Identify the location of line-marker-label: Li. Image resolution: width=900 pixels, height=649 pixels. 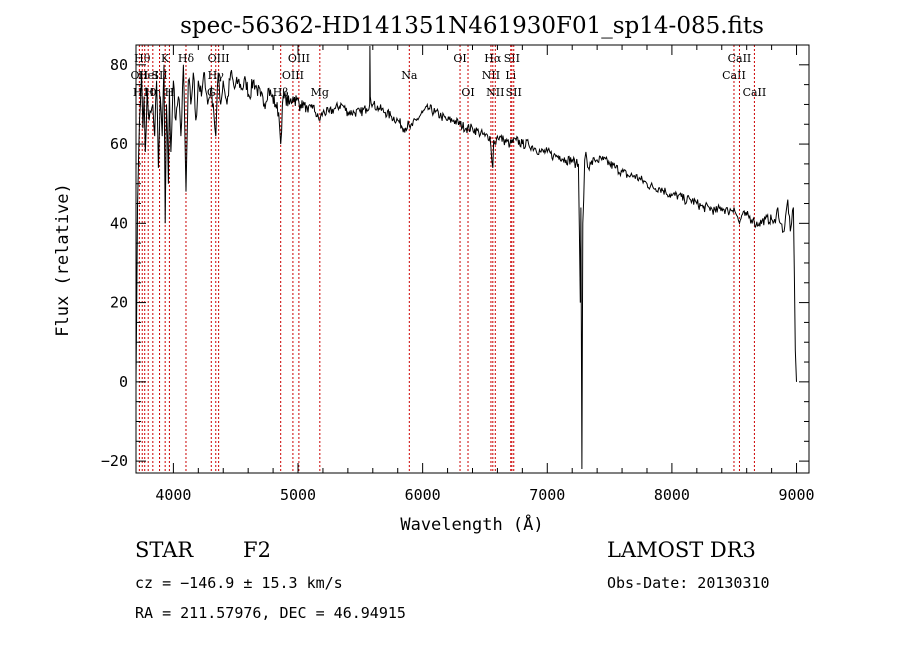
(510, 75).